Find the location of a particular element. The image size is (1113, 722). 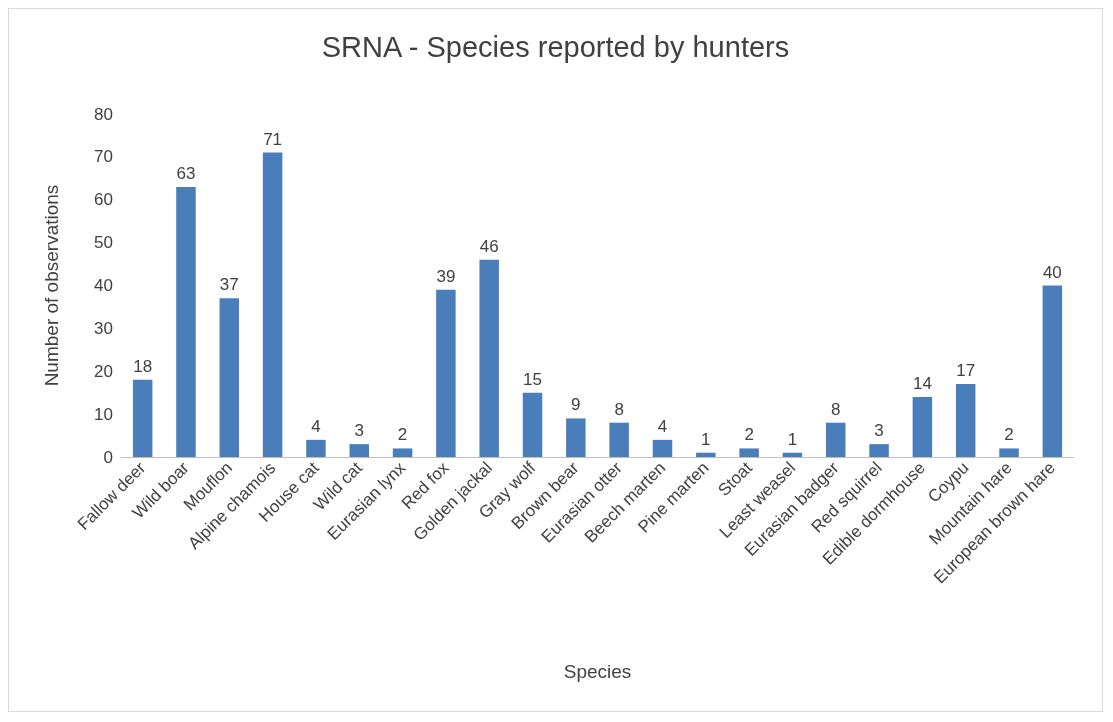

data-label: 46 is located at coordinates (489, 246).